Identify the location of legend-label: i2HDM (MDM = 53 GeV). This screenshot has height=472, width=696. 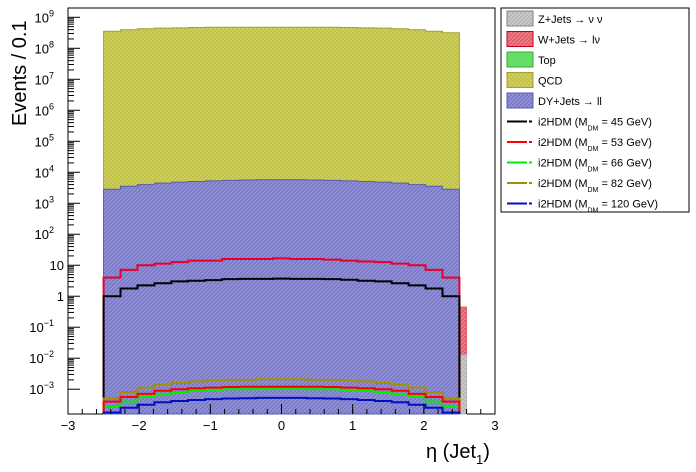
(595, 145).